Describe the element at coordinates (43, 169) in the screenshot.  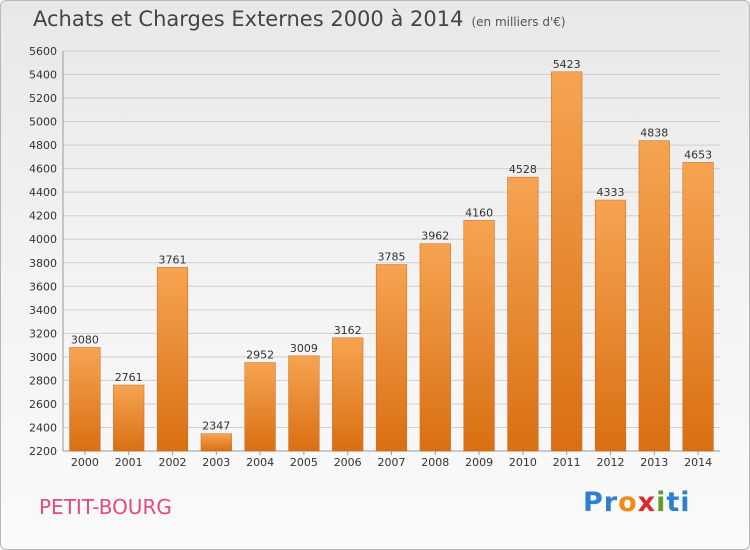
I see `y-tick-label: 4600` at that location.